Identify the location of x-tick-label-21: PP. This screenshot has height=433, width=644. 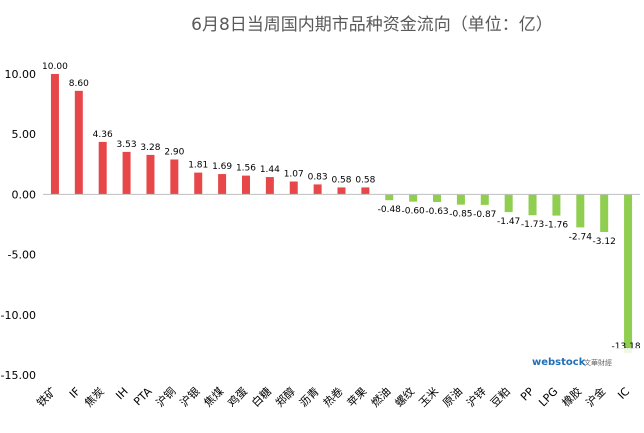
(527, 394).